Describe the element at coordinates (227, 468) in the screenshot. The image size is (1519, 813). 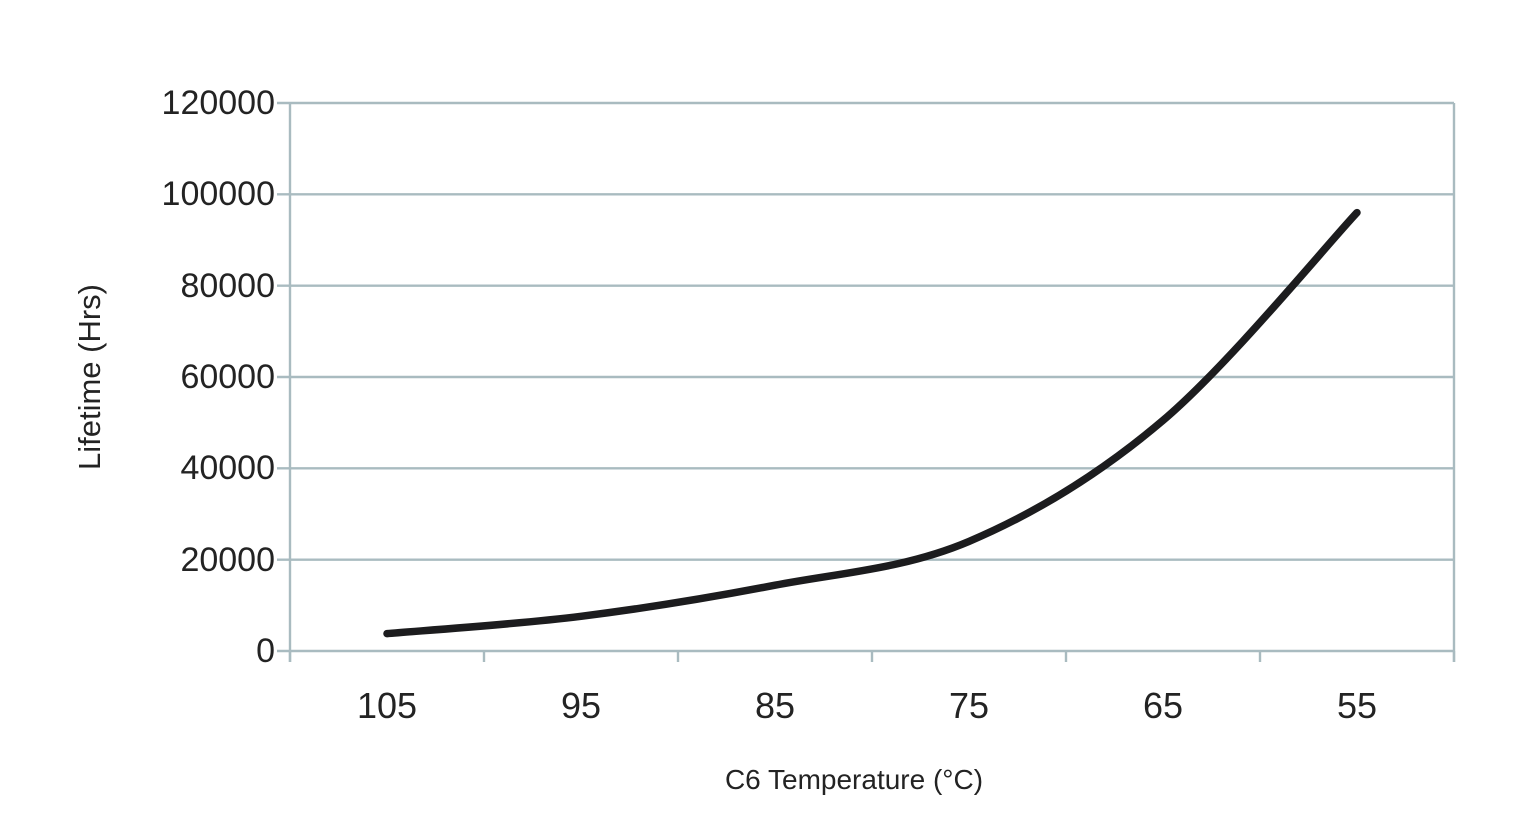
I see `y-tick-label: 40000` at that location.